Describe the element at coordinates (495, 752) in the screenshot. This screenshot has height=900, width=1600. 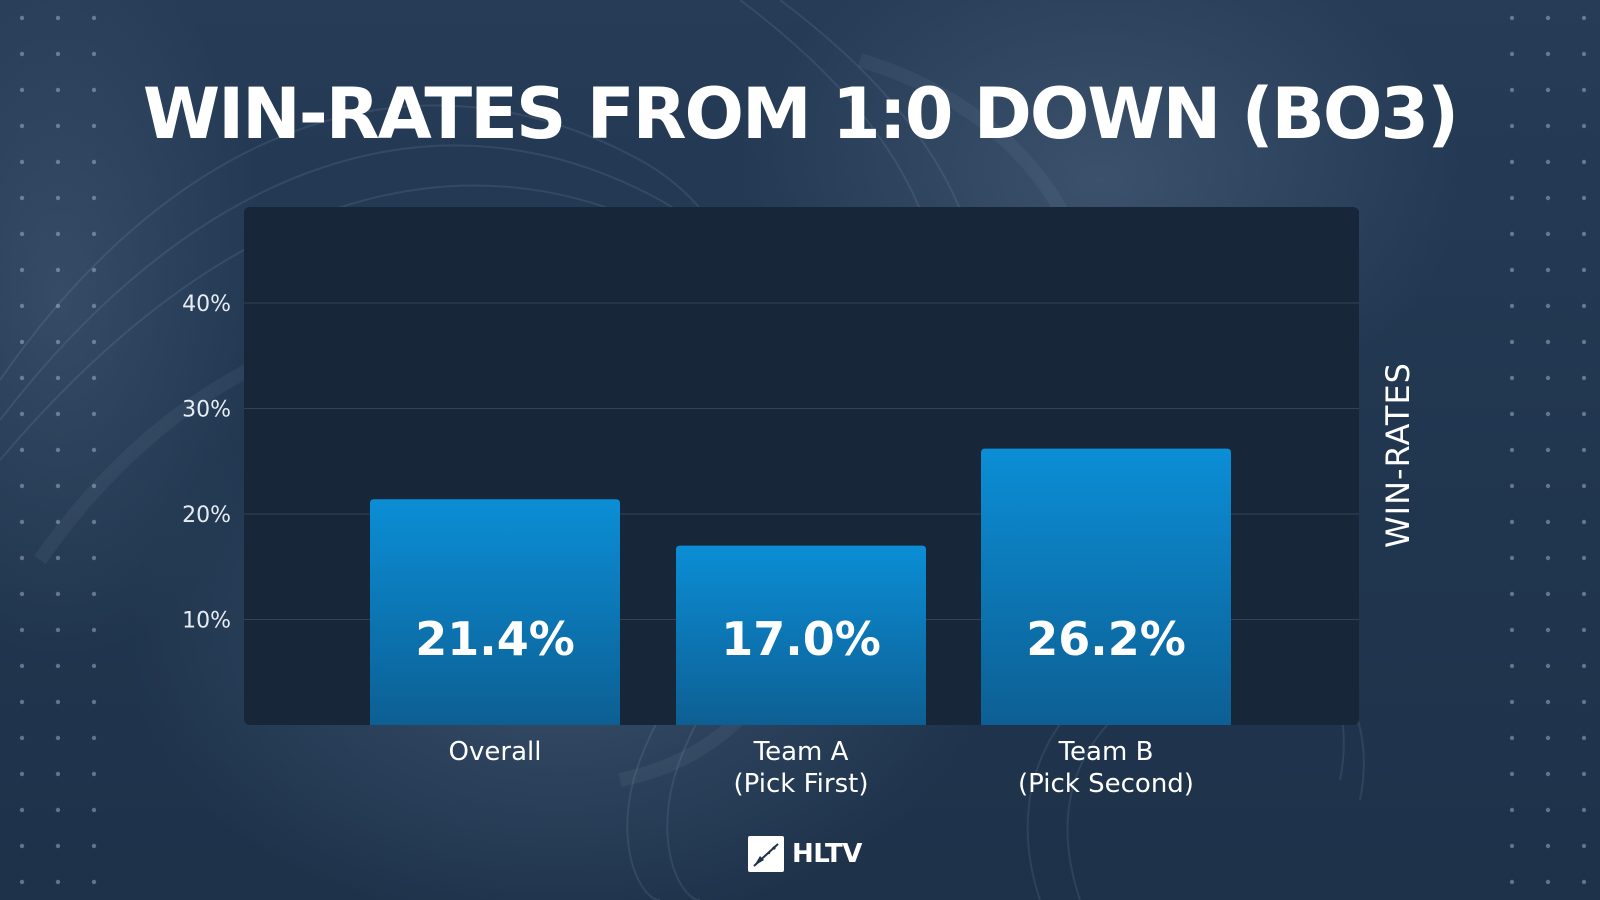
I see `x-category-label: Overall` at that location.